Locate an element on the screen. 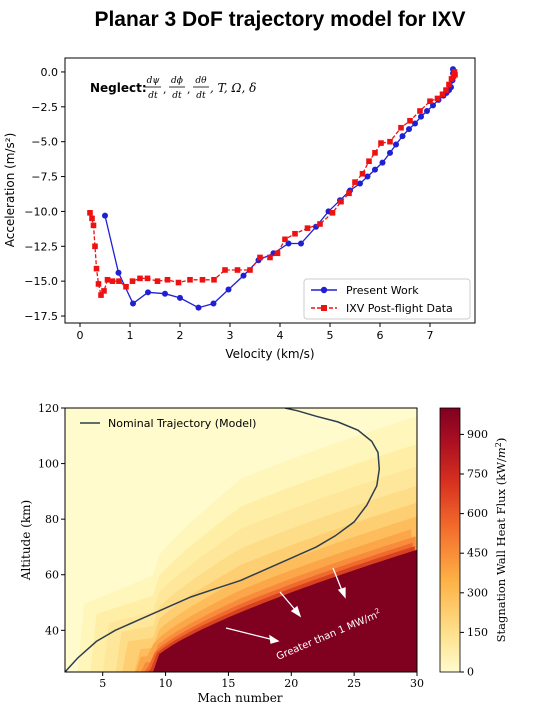  heatflux-xtick-label: 15 is located at coordinates (228, 683).